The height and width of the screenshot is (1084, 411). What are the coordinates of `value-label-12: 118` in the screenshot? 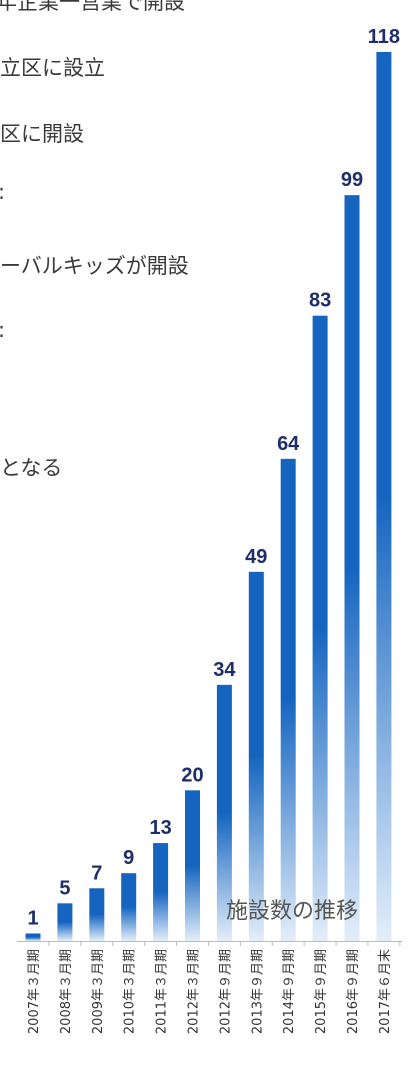 It's located at (384, 37).